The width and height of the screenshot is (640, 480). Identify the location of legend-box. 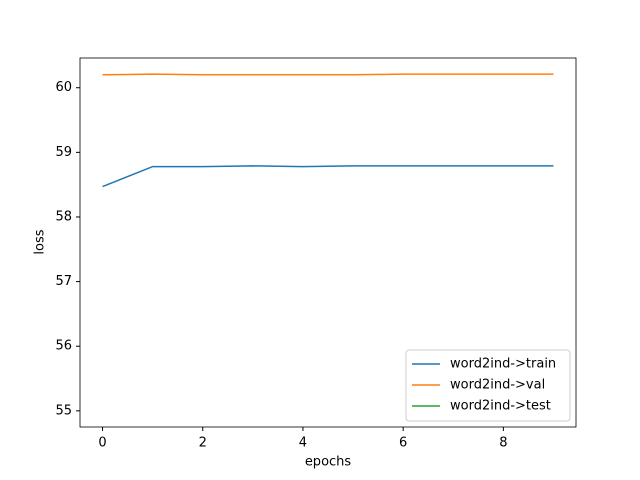
(488, 385).